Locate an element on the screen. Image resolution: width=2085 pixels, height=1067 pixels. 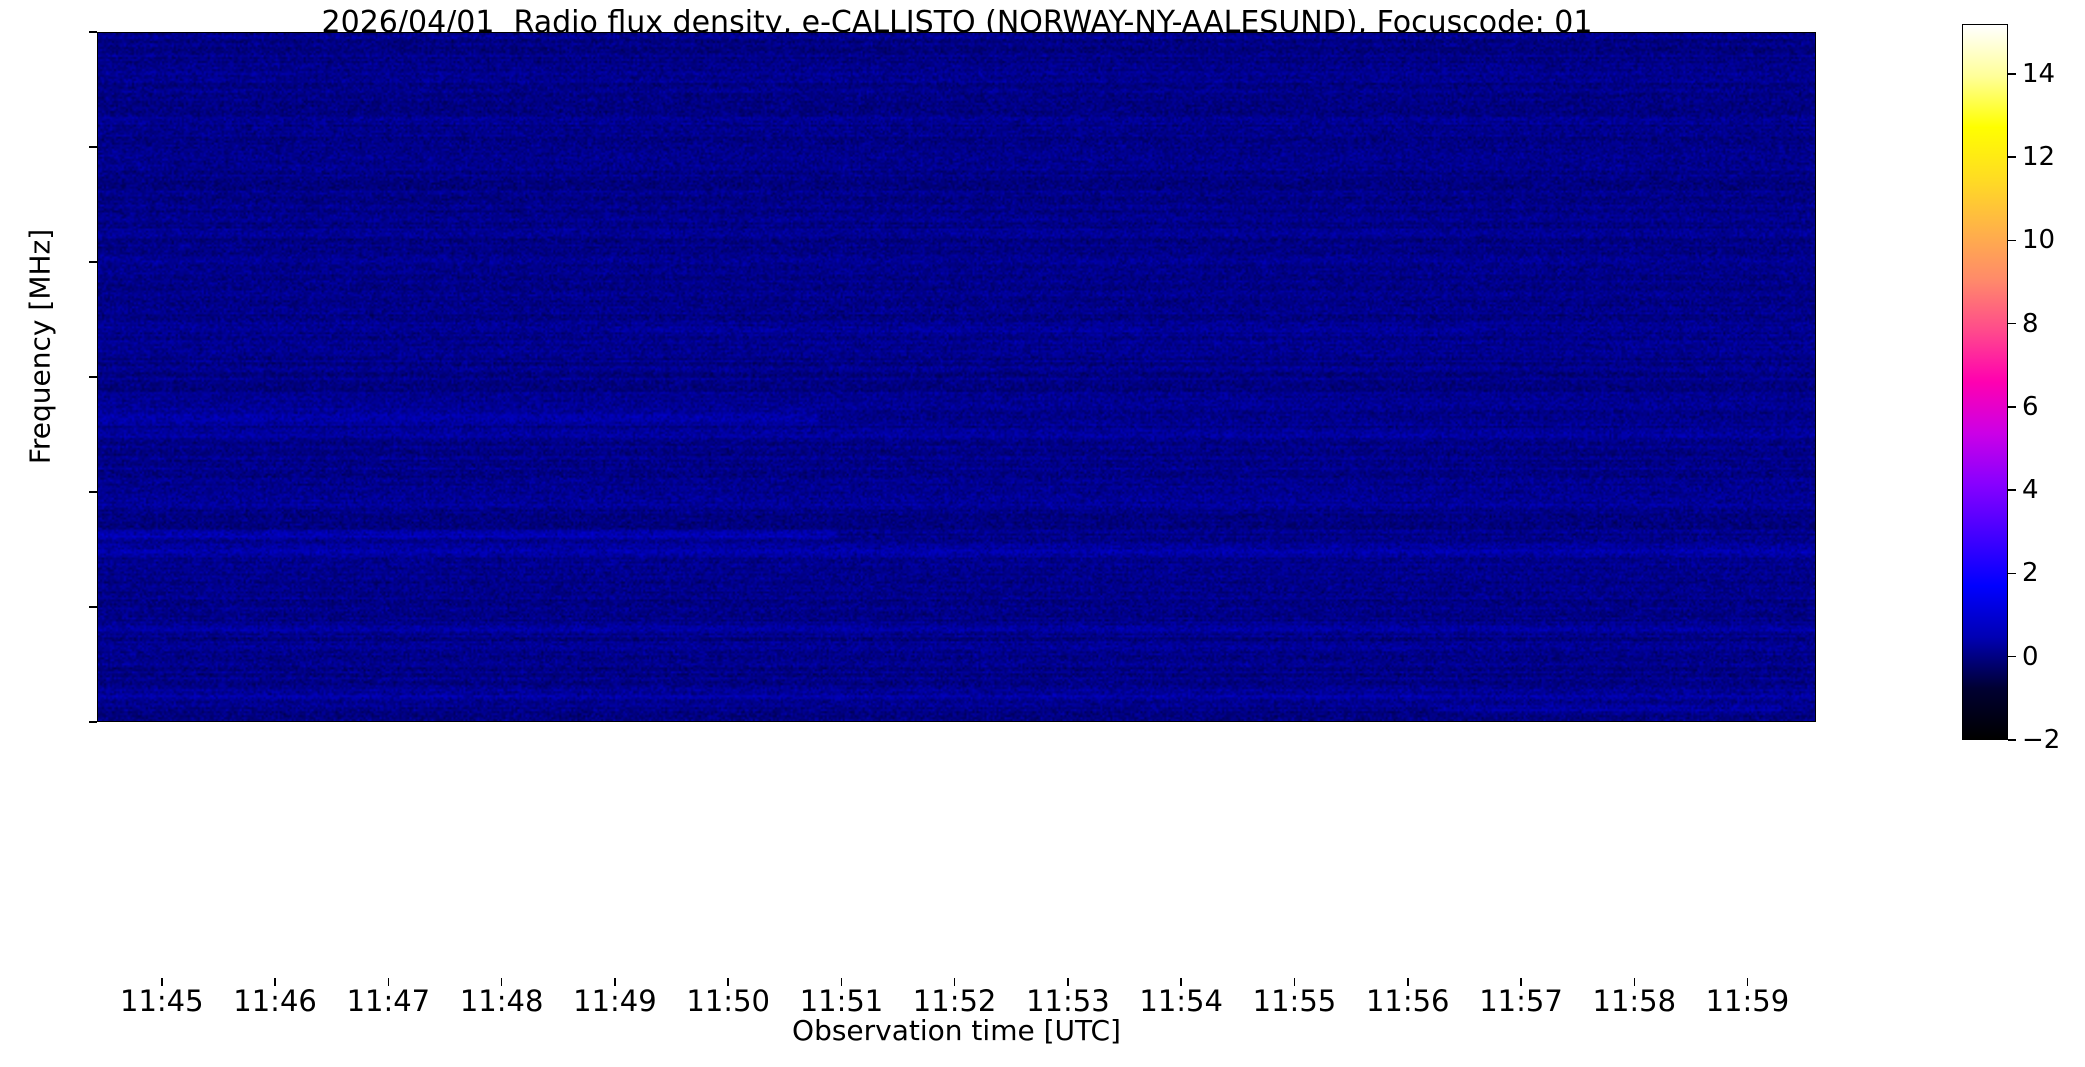
x-tick-label: 11:45 is located at coordinates (162, 1001).